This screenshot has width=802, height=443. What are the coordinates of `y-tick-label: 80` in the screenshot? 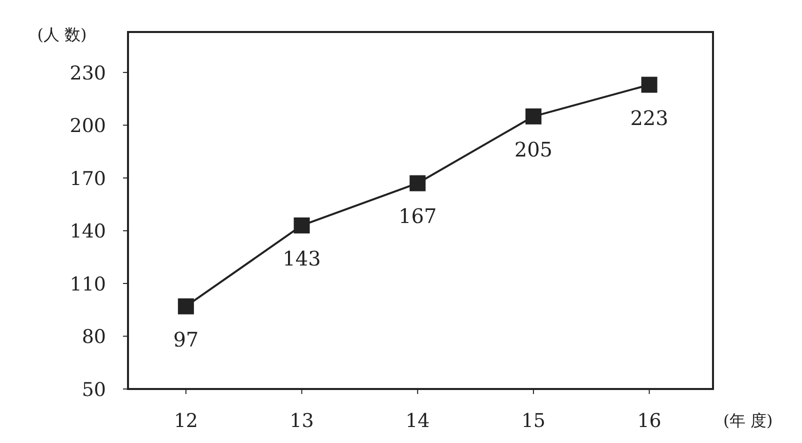 It's located at (94, 337).